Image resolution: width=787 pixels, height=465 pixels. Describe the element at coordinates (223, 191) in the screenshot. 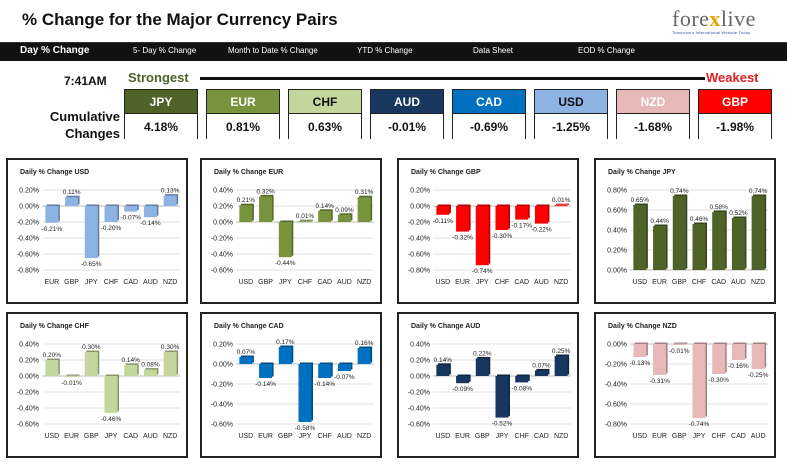

I see `y-tick-label: 0.40%` at that location.